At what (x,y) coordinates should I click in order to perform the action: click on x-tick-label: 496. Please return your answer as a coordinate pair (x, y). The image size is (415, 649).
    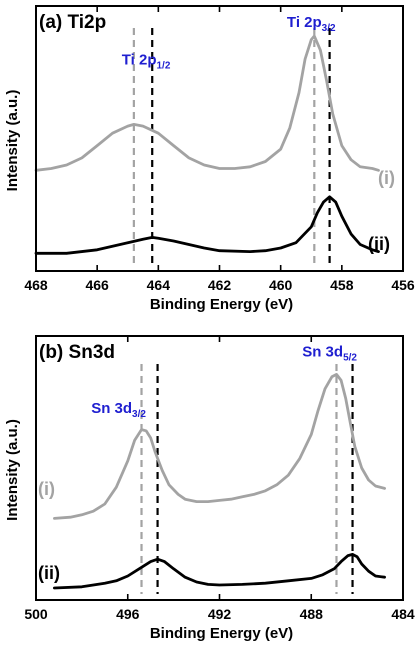
    Looking at the image, I should click on (128, 614).